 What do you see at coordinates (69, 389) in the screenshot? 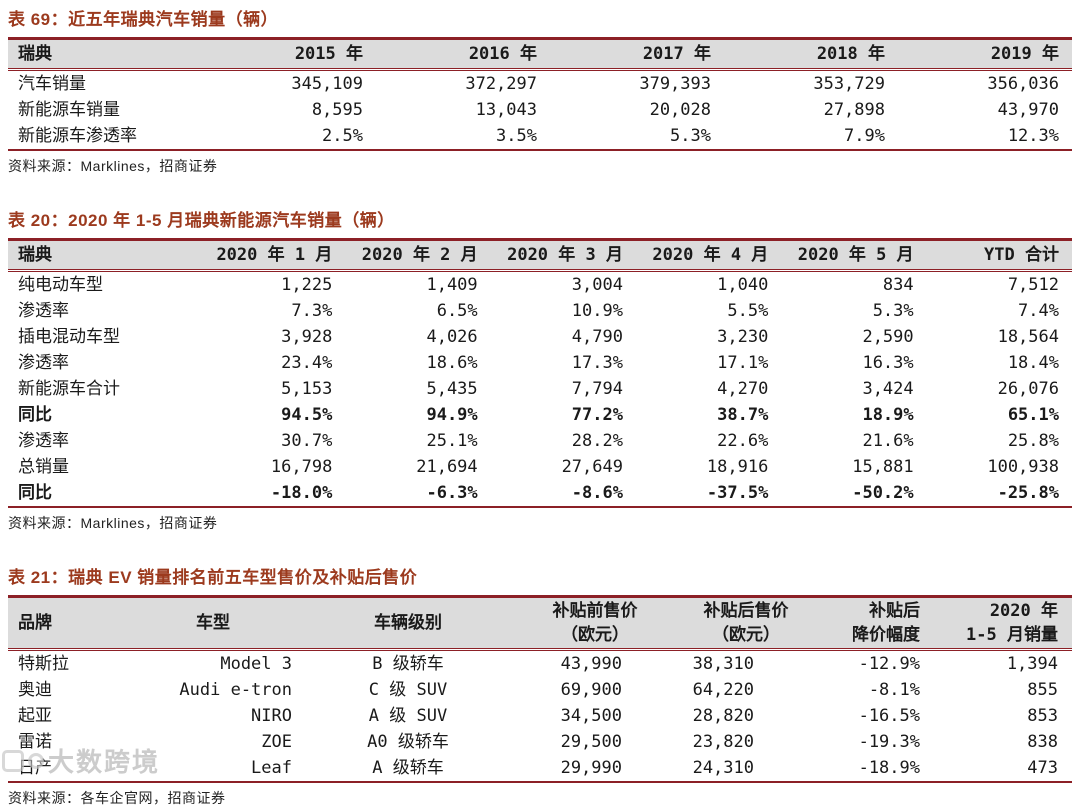
I see `table-cell: 新能源车合计` at bounding box center [69, 389].